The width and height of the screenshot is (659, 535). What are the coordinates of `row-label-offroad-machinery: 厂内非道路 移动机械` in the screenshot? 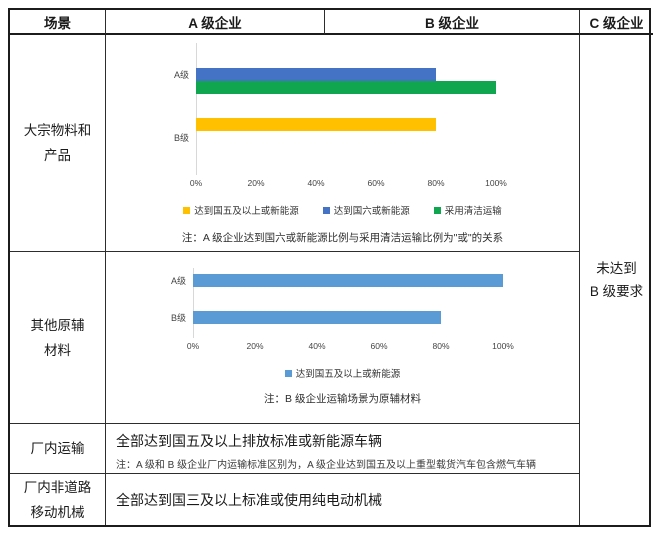 It's located at (58, 499).